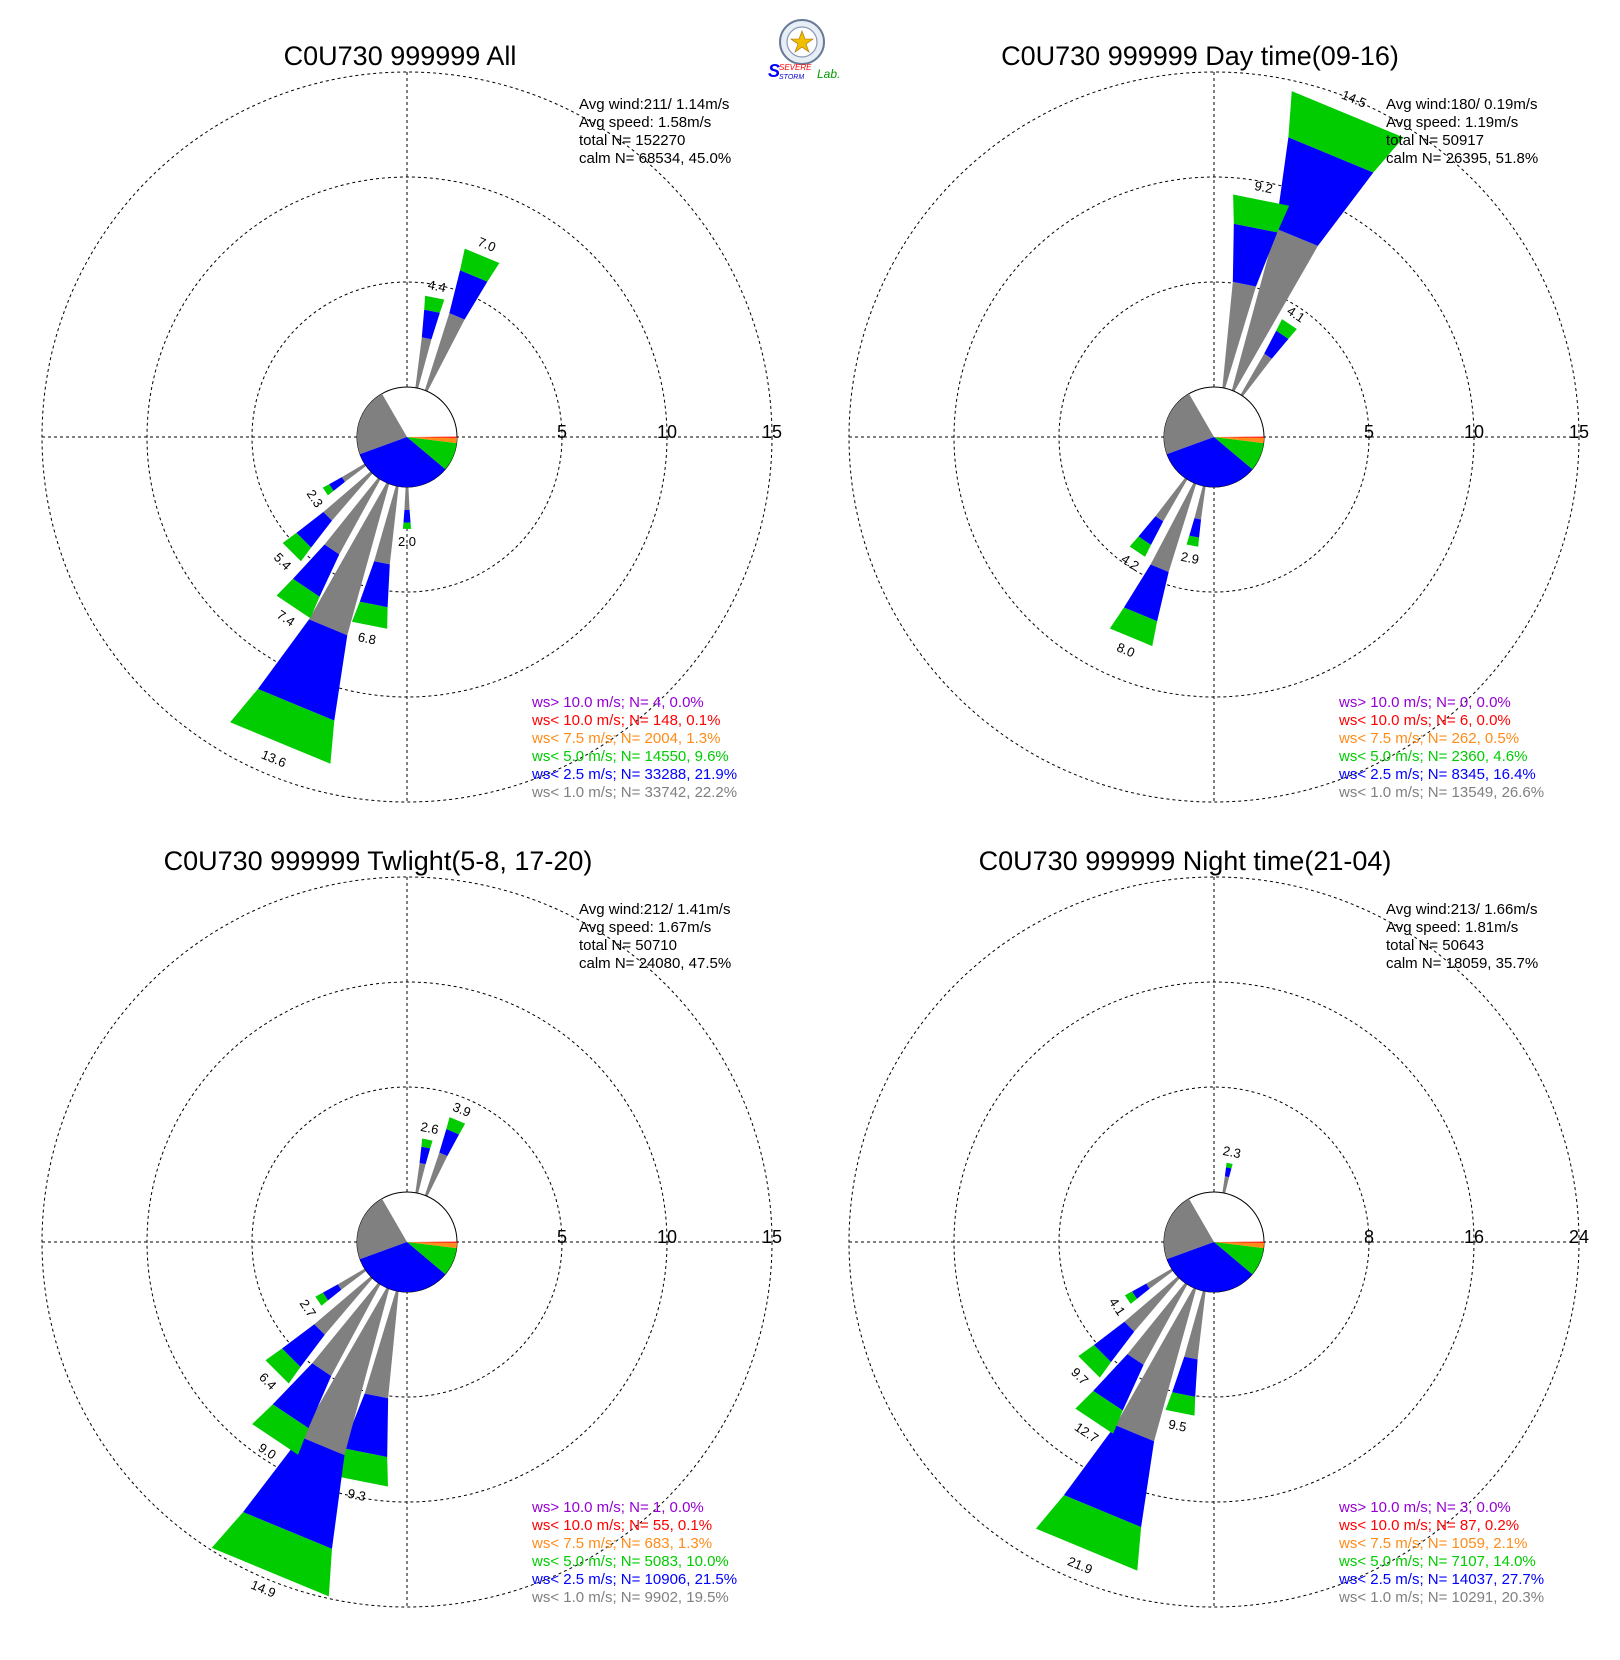 The height and width of the screenshot is (1660, 1620). Describe the element at coordinates (1432, 756) in the screenshot. I see `legend-entry: ws< 5.0 m/s; N= 2360, 4.6%` at that location.